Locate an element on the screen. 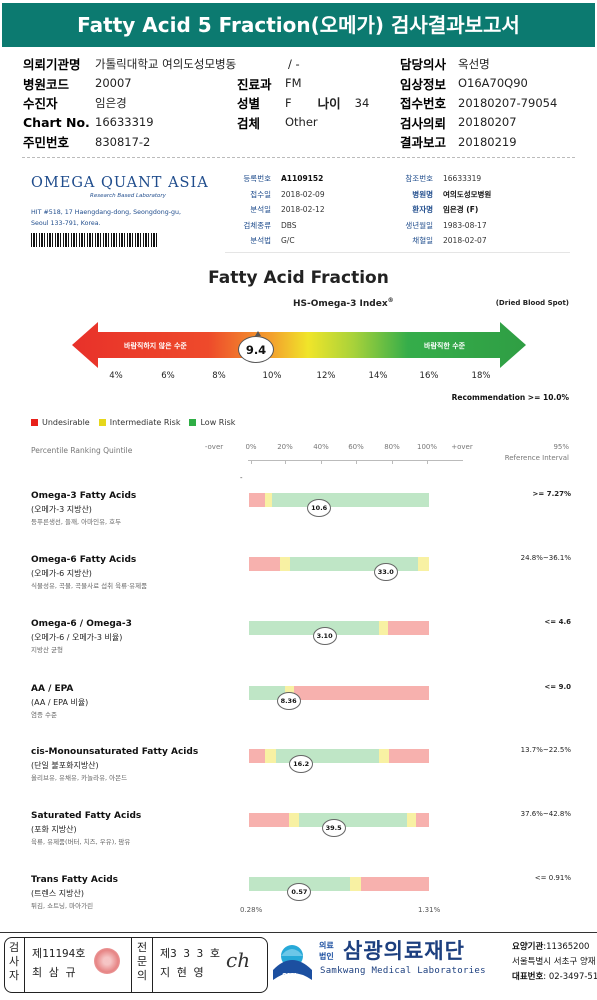 This screenshot has width=597, height=1000. meta-label: Chart No. is located at coordinates (56, 122).